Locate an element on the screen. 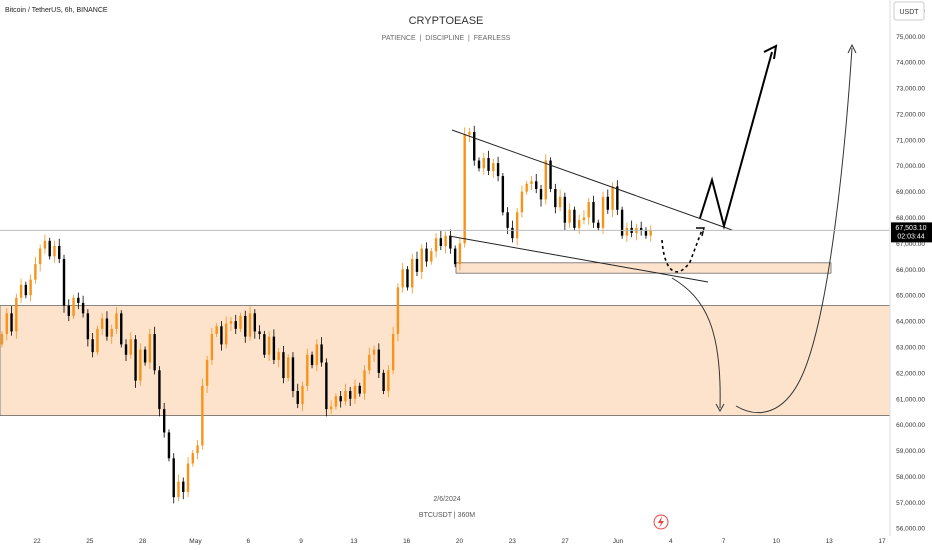 The image size is (932, 550). x-tick-label: 16 is located at coordinates (407, 541).